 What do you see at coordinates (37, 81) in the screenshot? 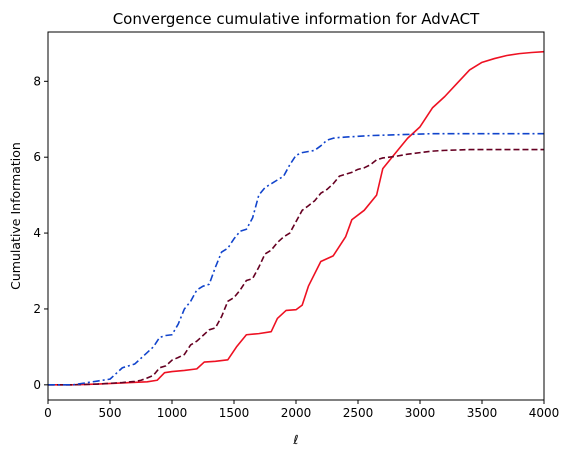
I see `y-tick-label: 8` at bounding box center [37, 81].